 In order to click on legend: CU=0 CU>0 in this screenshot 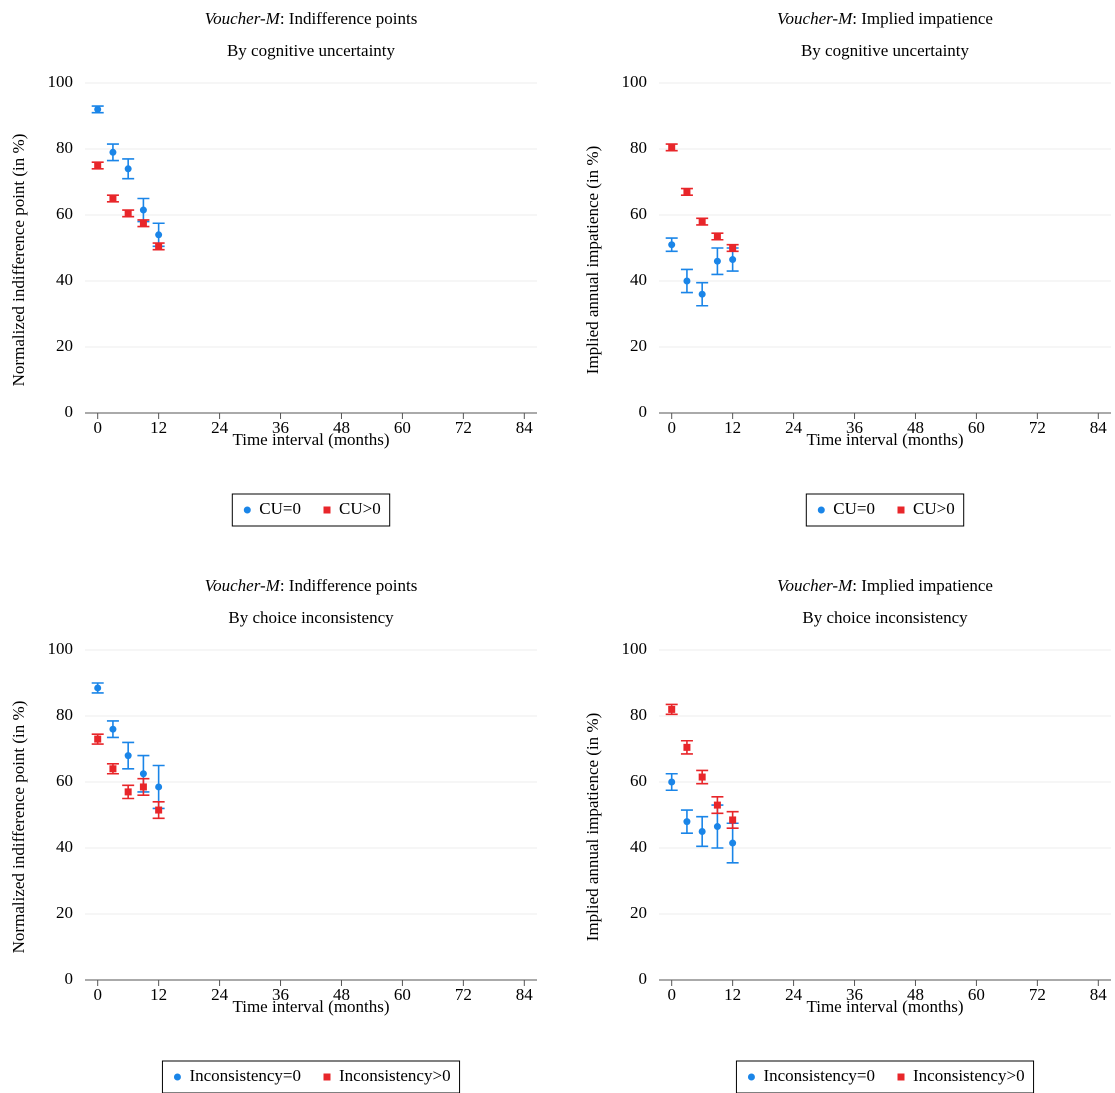, I will do `click(311, 510)`.